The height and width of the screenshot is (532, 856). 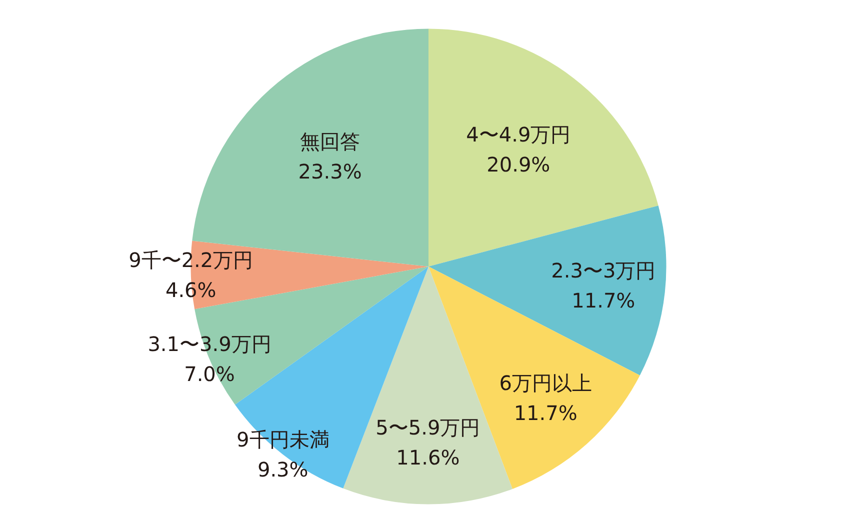 I want to click on slice-label: 無回答, so click(x=330, y=142).